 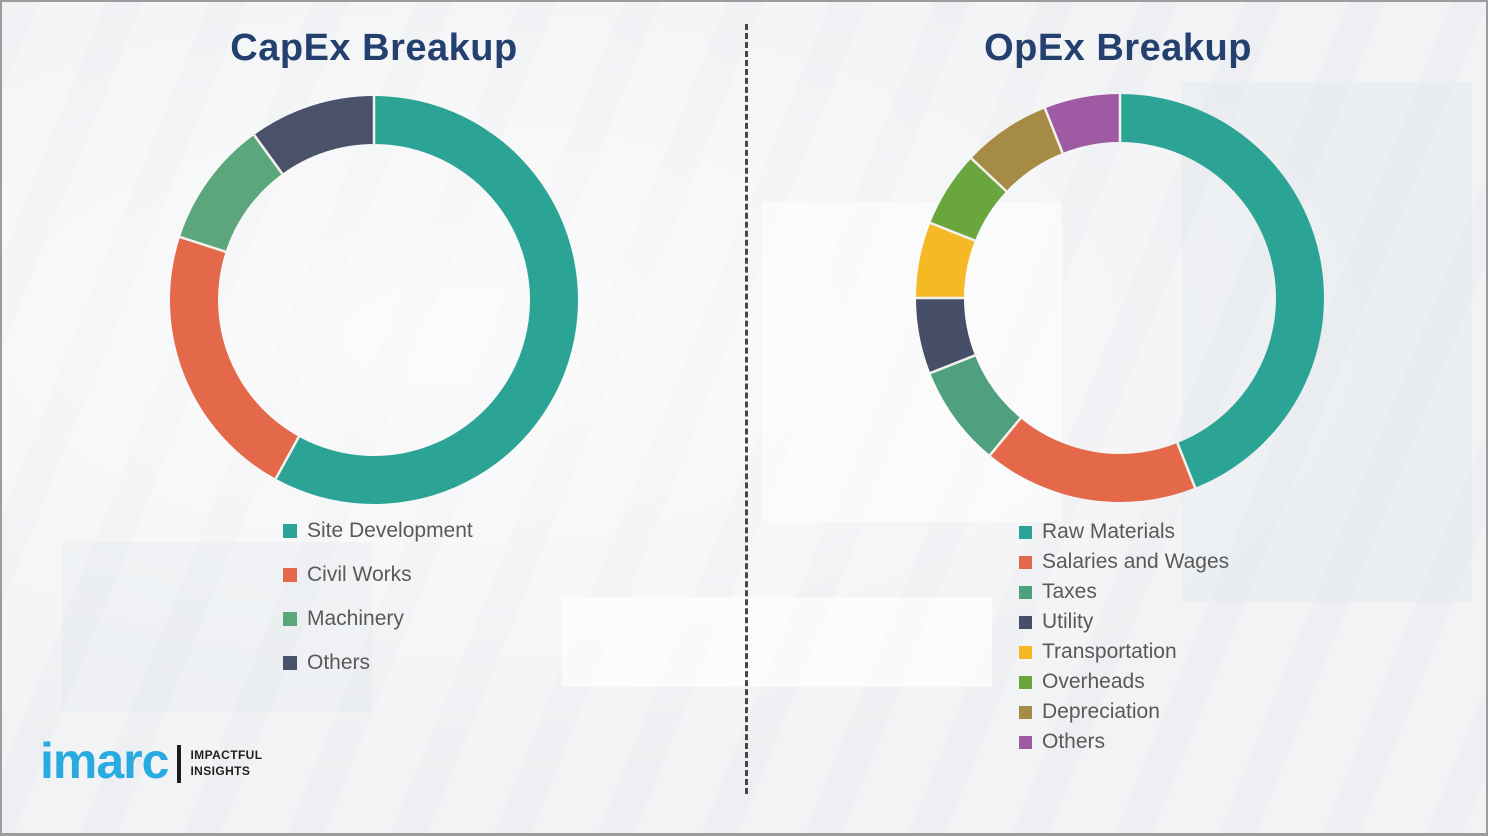 What do you see at coordinates (1101, 711) in the screenshot?
I see `legend-label: Depreciation` at bounding box center [1101, 711].